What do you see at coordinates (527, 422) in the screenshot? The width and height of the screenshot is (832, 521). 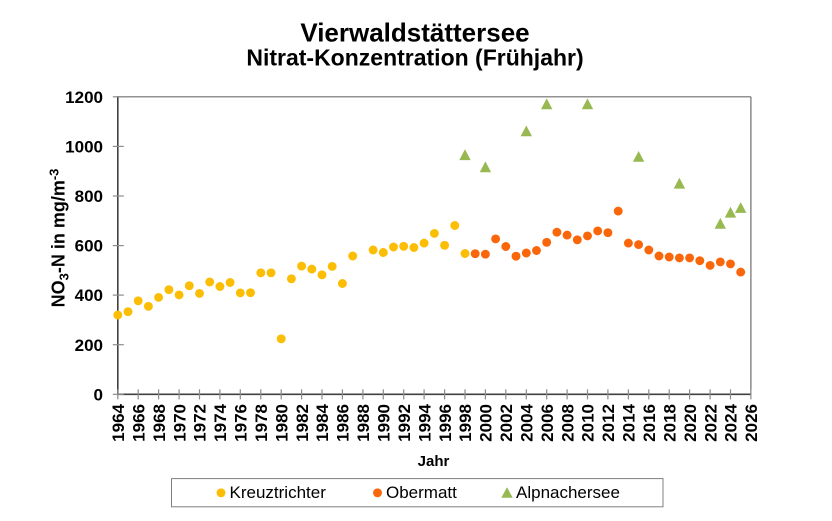 I see `svg-text: 2004` at bounding box center [527, 422].